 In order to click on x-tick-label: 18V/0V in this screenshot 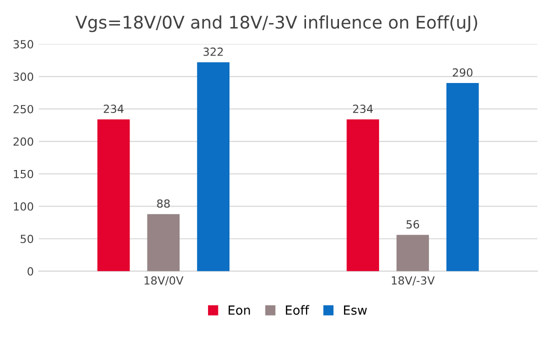, I will do `click(164, 281)`.